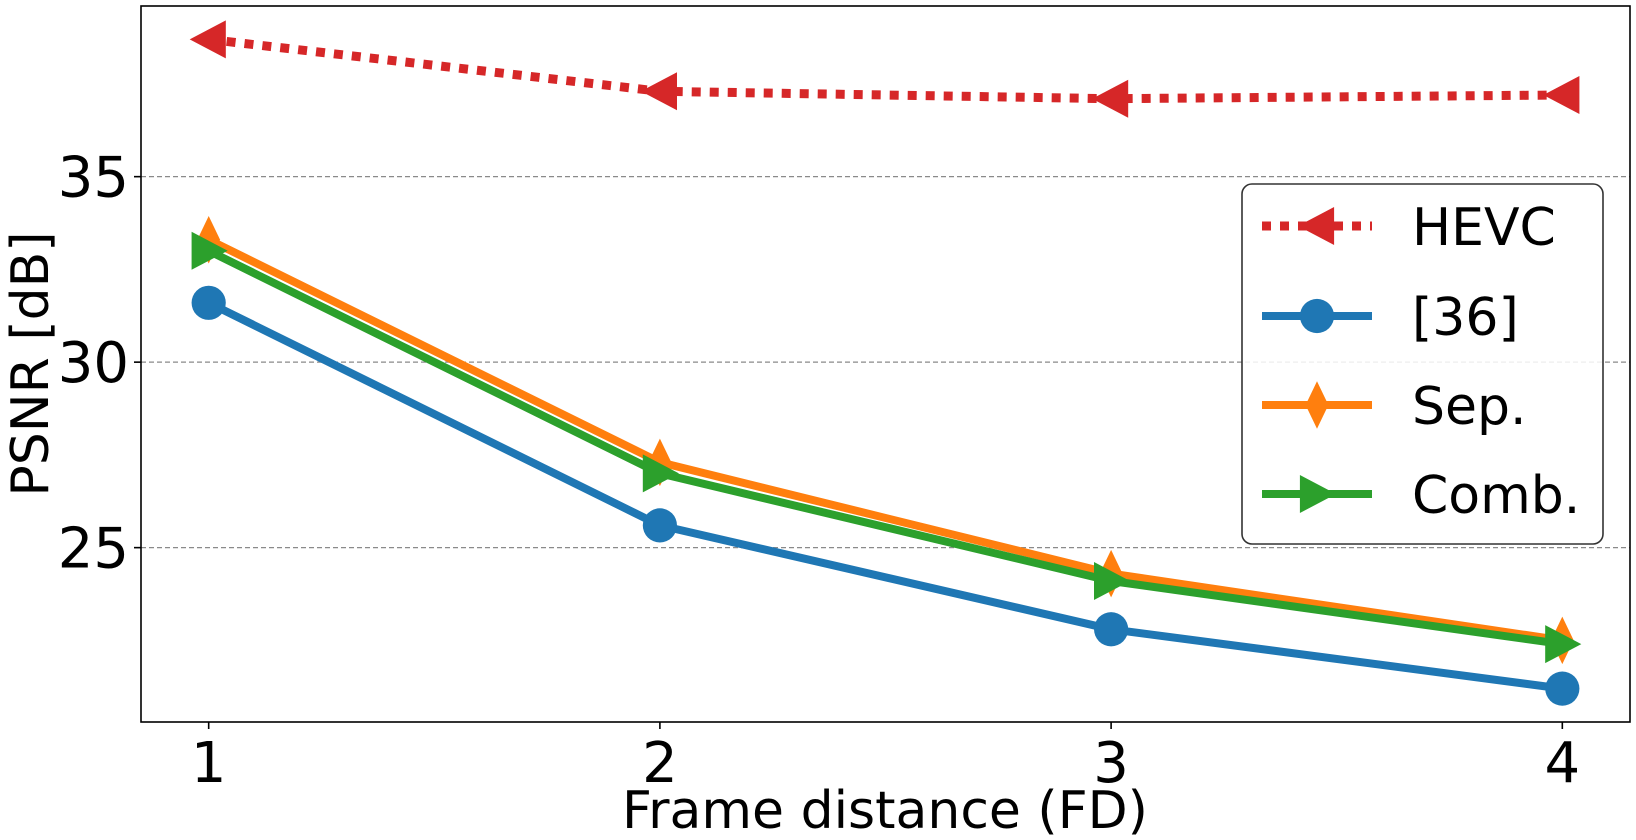 The image size is (1636, 840). I want to click on legend-label: Comb., so click(1496, 496).